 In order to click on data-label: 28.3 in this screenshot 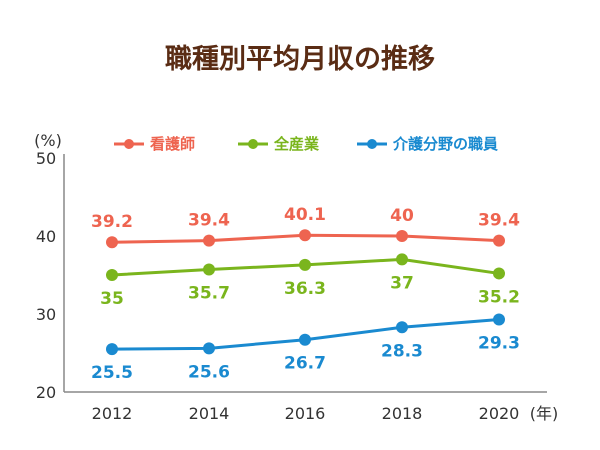, I will do `click(402, 351)`.